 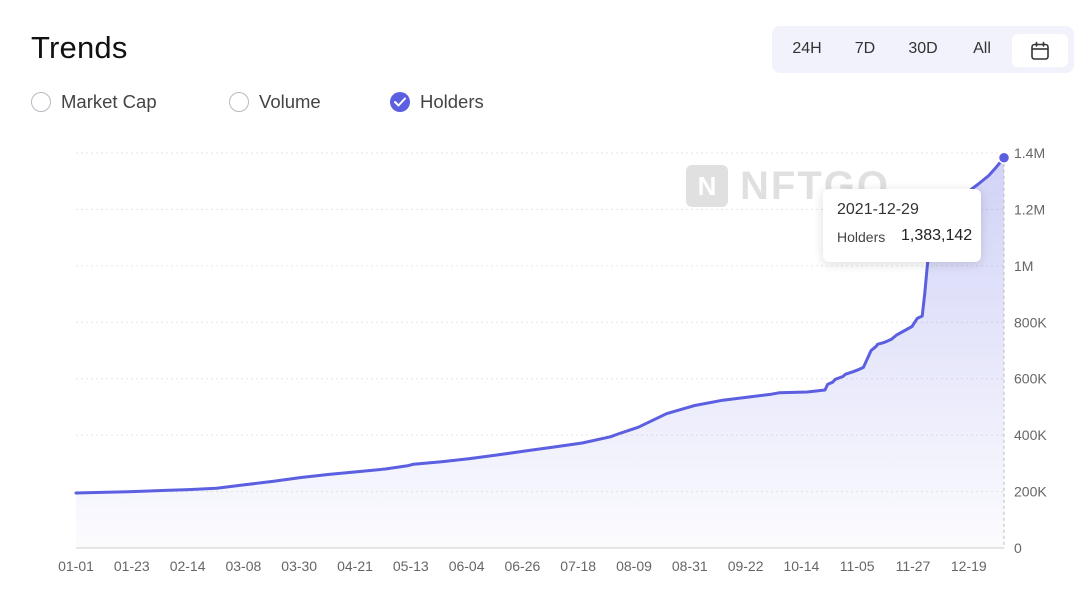 I want to click on watermark-mark: N, so click(x=707, y=186).